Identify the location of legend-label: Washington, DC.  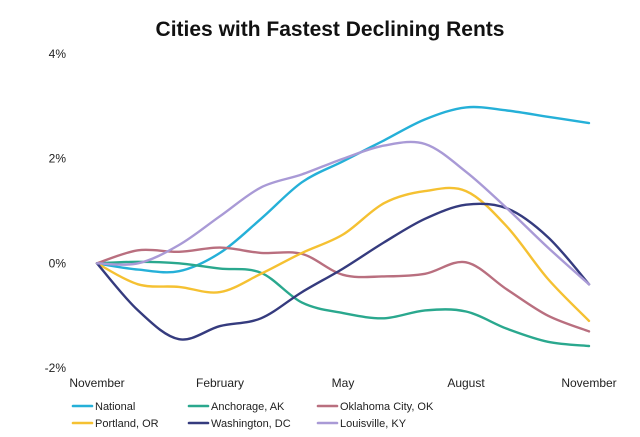
(251, 424).